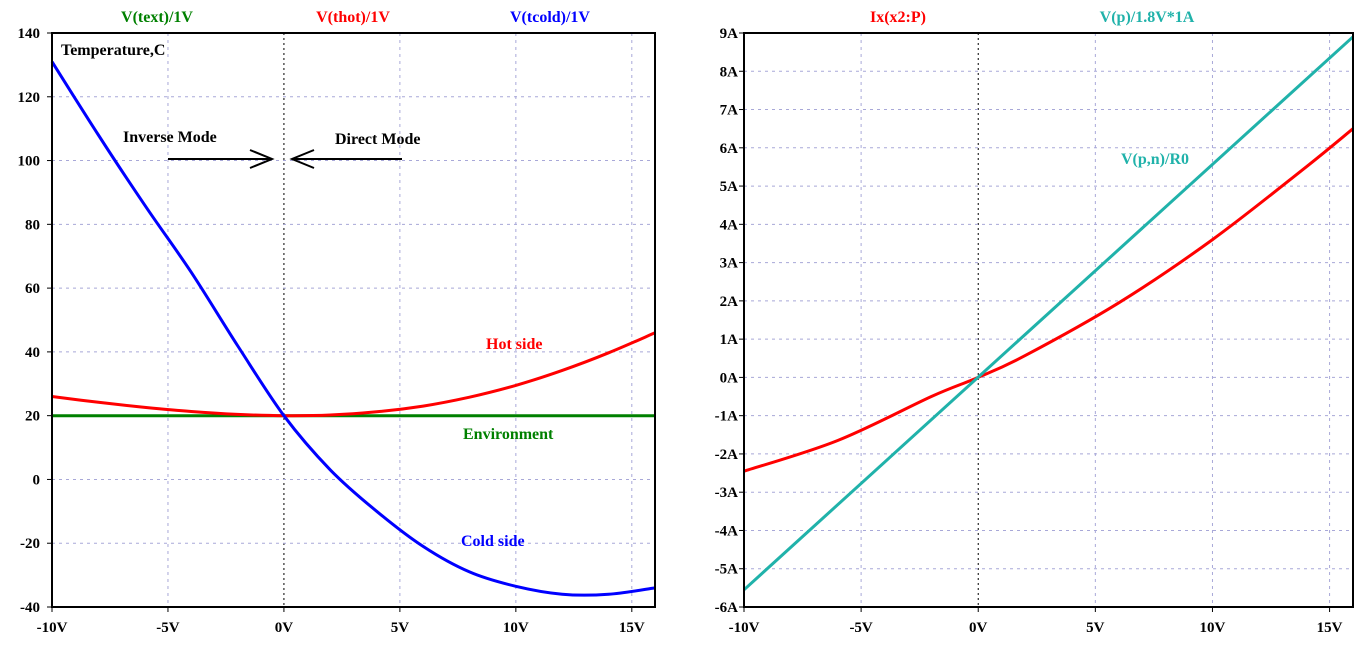 This screenshot has width=1361, height=646. What do you see at coordinates (726, 417) in the screenshot?
I see `right-y-tick-label: -1A` at bounding box center [726, 417].